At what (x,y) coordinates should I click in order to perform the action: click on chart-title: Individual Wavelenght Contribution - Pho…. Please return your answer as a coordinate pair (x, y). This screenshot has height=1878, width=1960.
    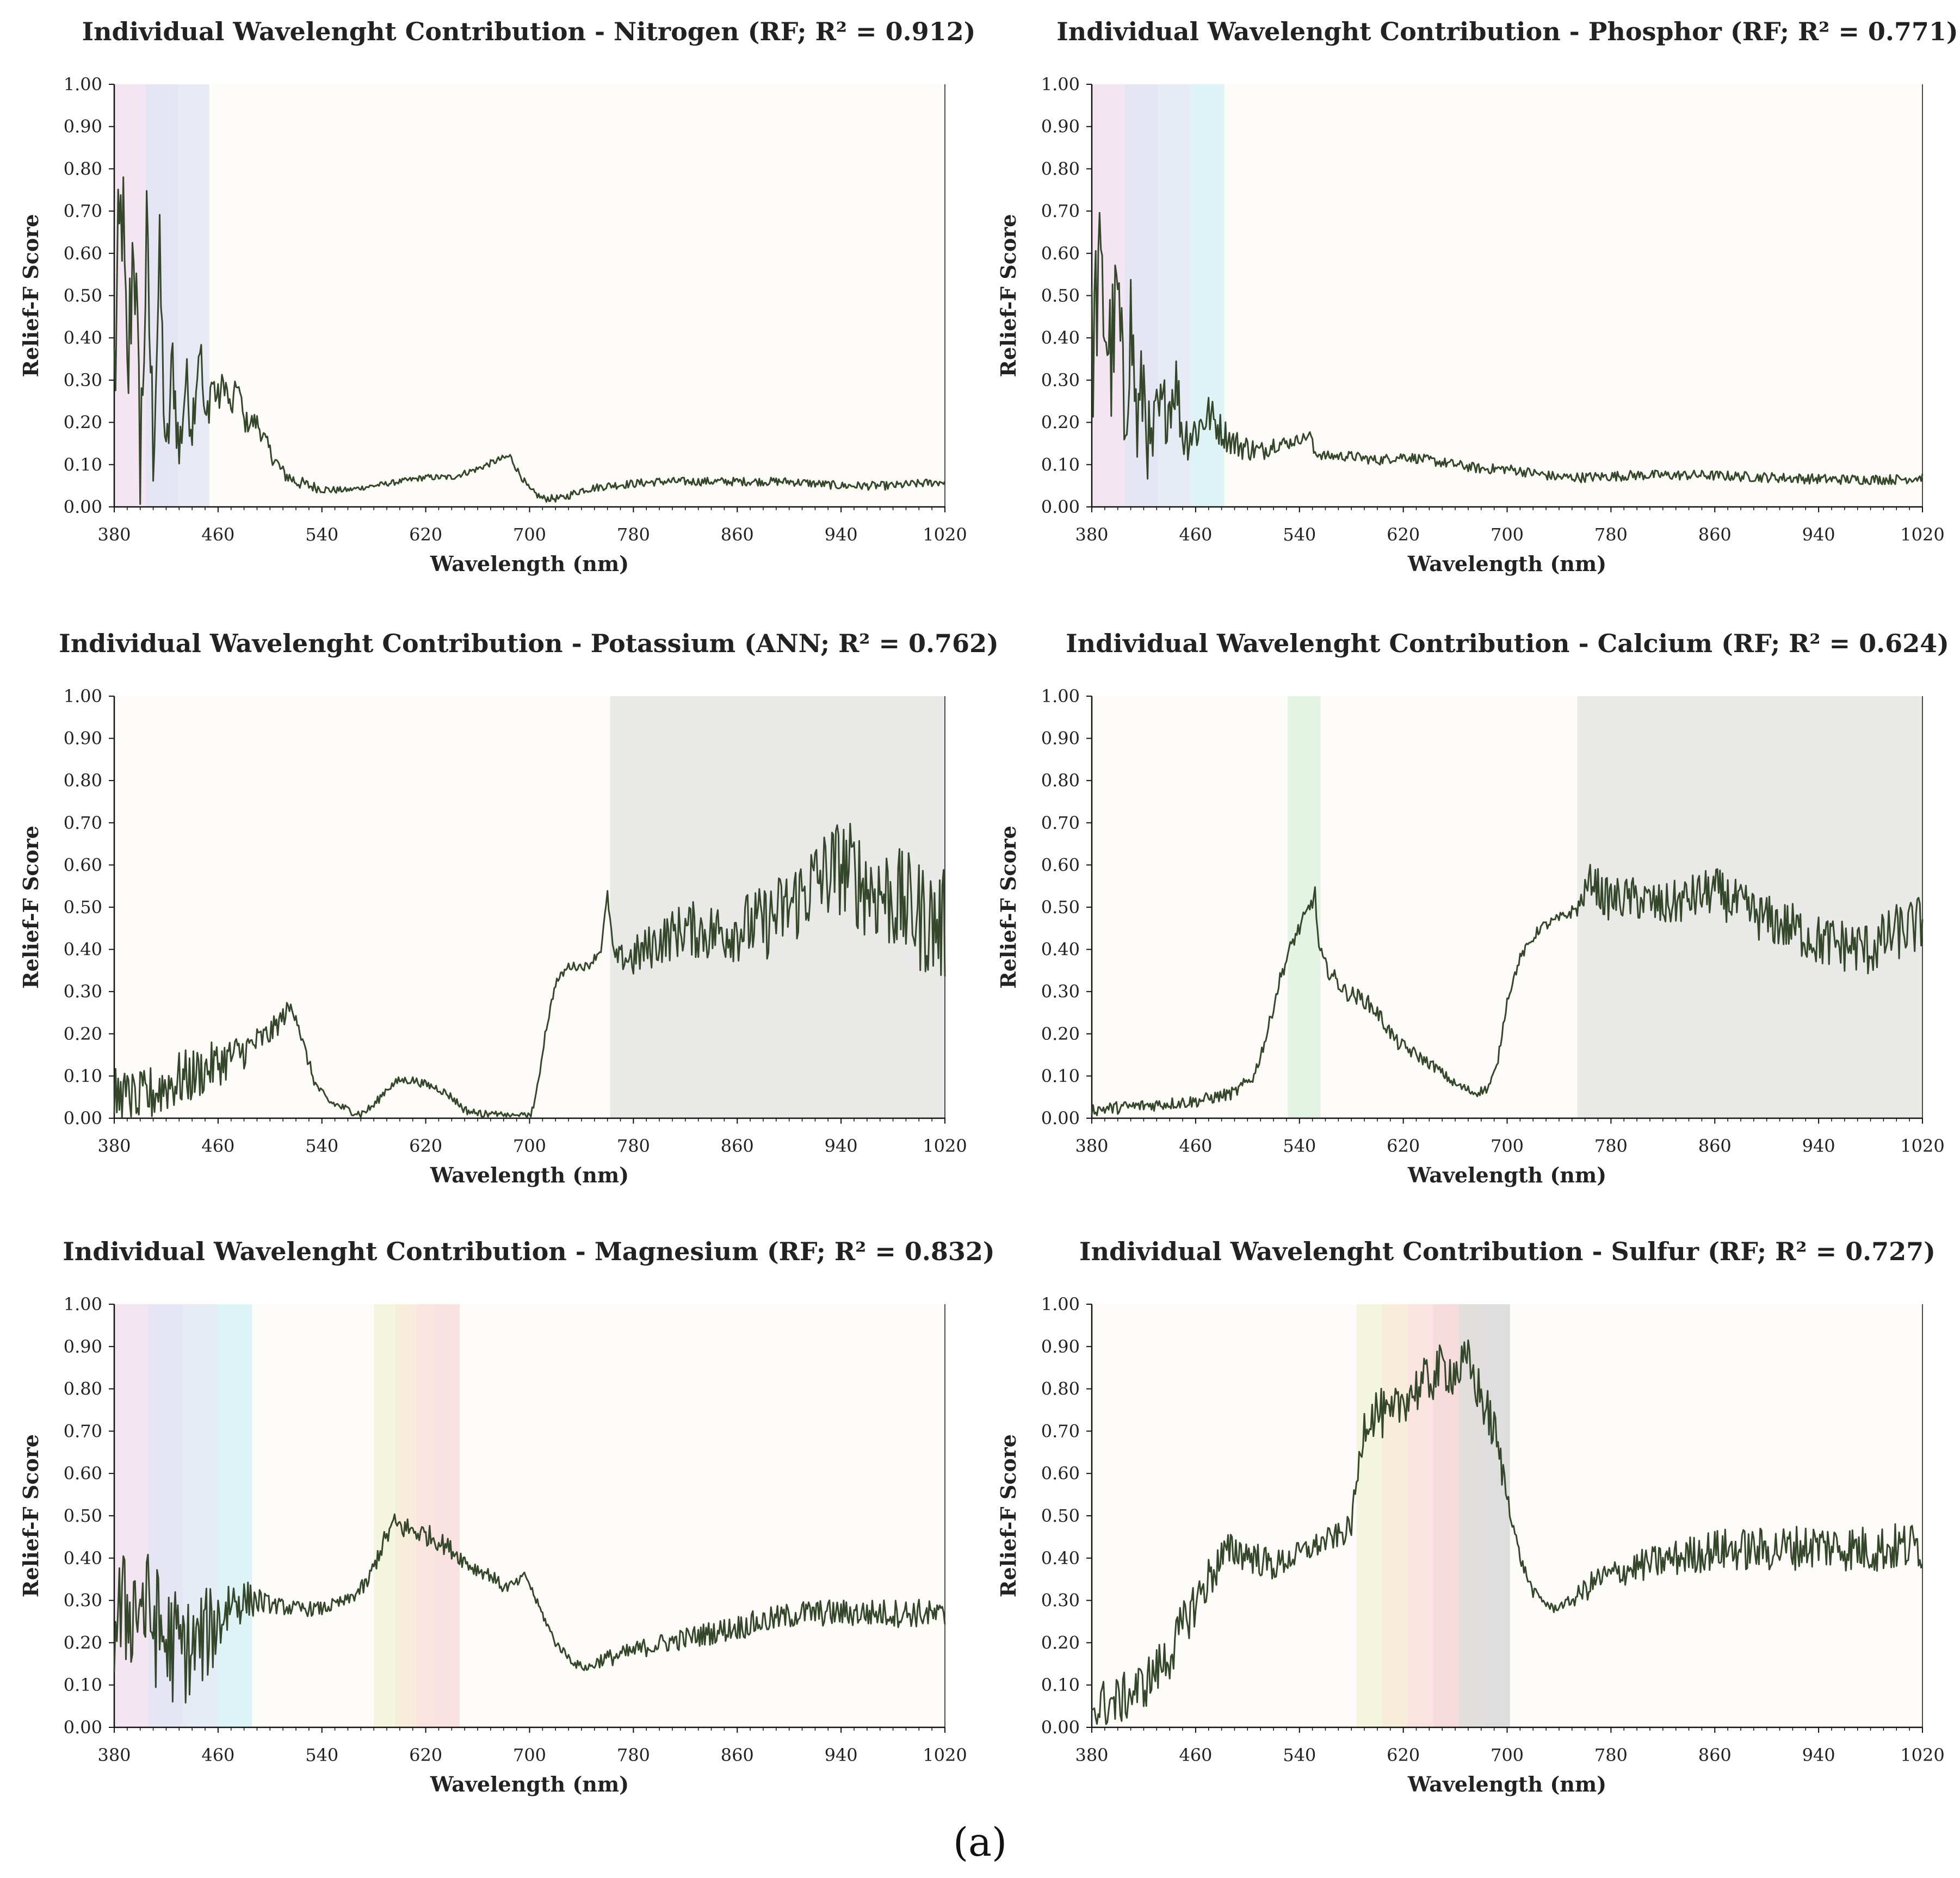
    Looking at the image, I should click on (1507, 31).